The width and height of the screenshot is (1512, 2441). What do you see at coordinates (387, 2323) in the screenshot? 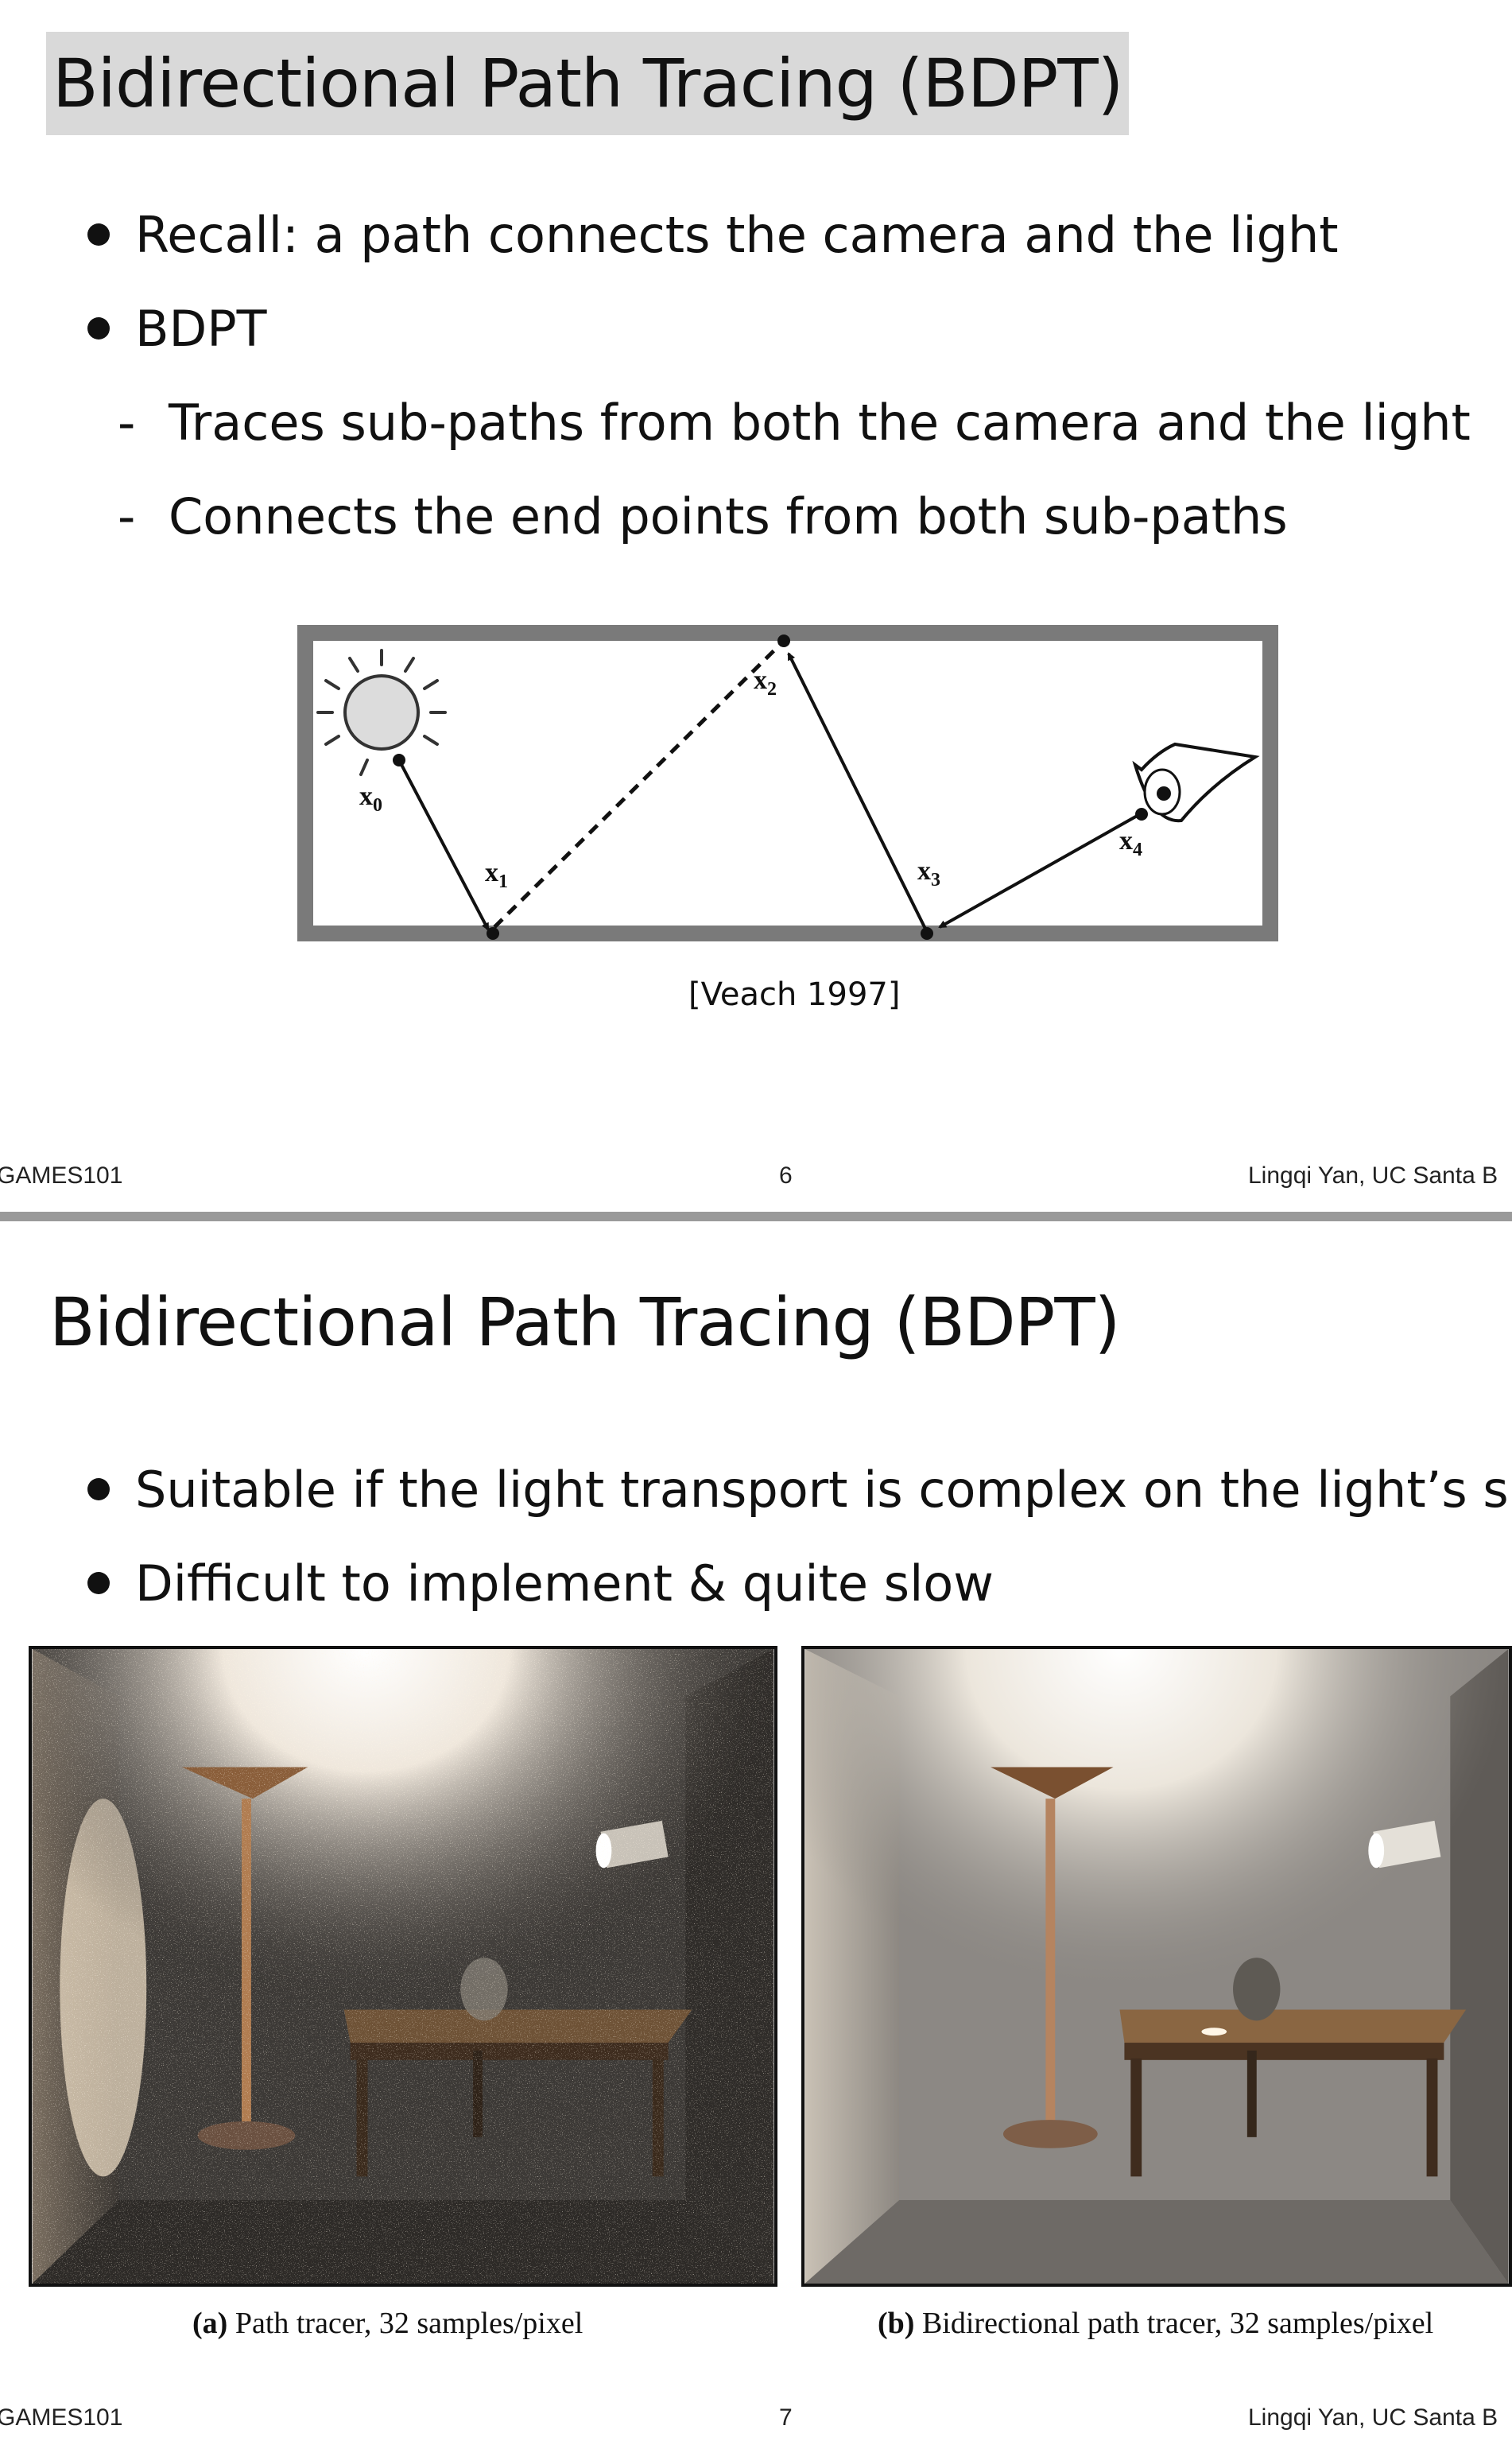
I see `render-caption-a: (a) Path tracer, 32 samples/pixel` at bounding box center [387, 2323].